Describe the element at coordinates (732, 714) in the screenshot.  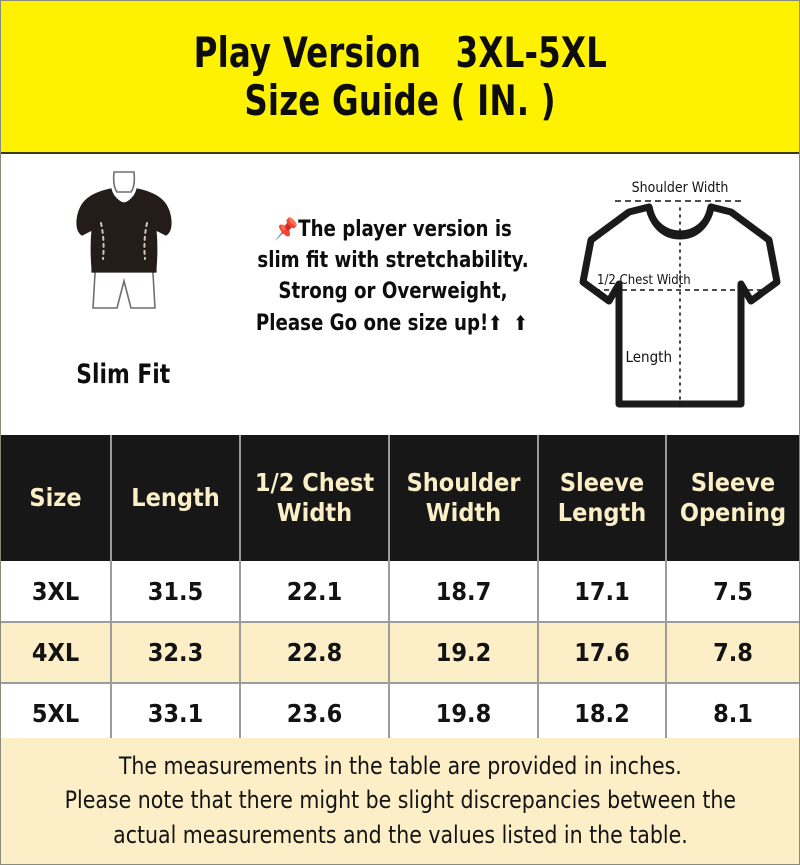
I see `cell-sleeve-opening: 8.1` at that location.